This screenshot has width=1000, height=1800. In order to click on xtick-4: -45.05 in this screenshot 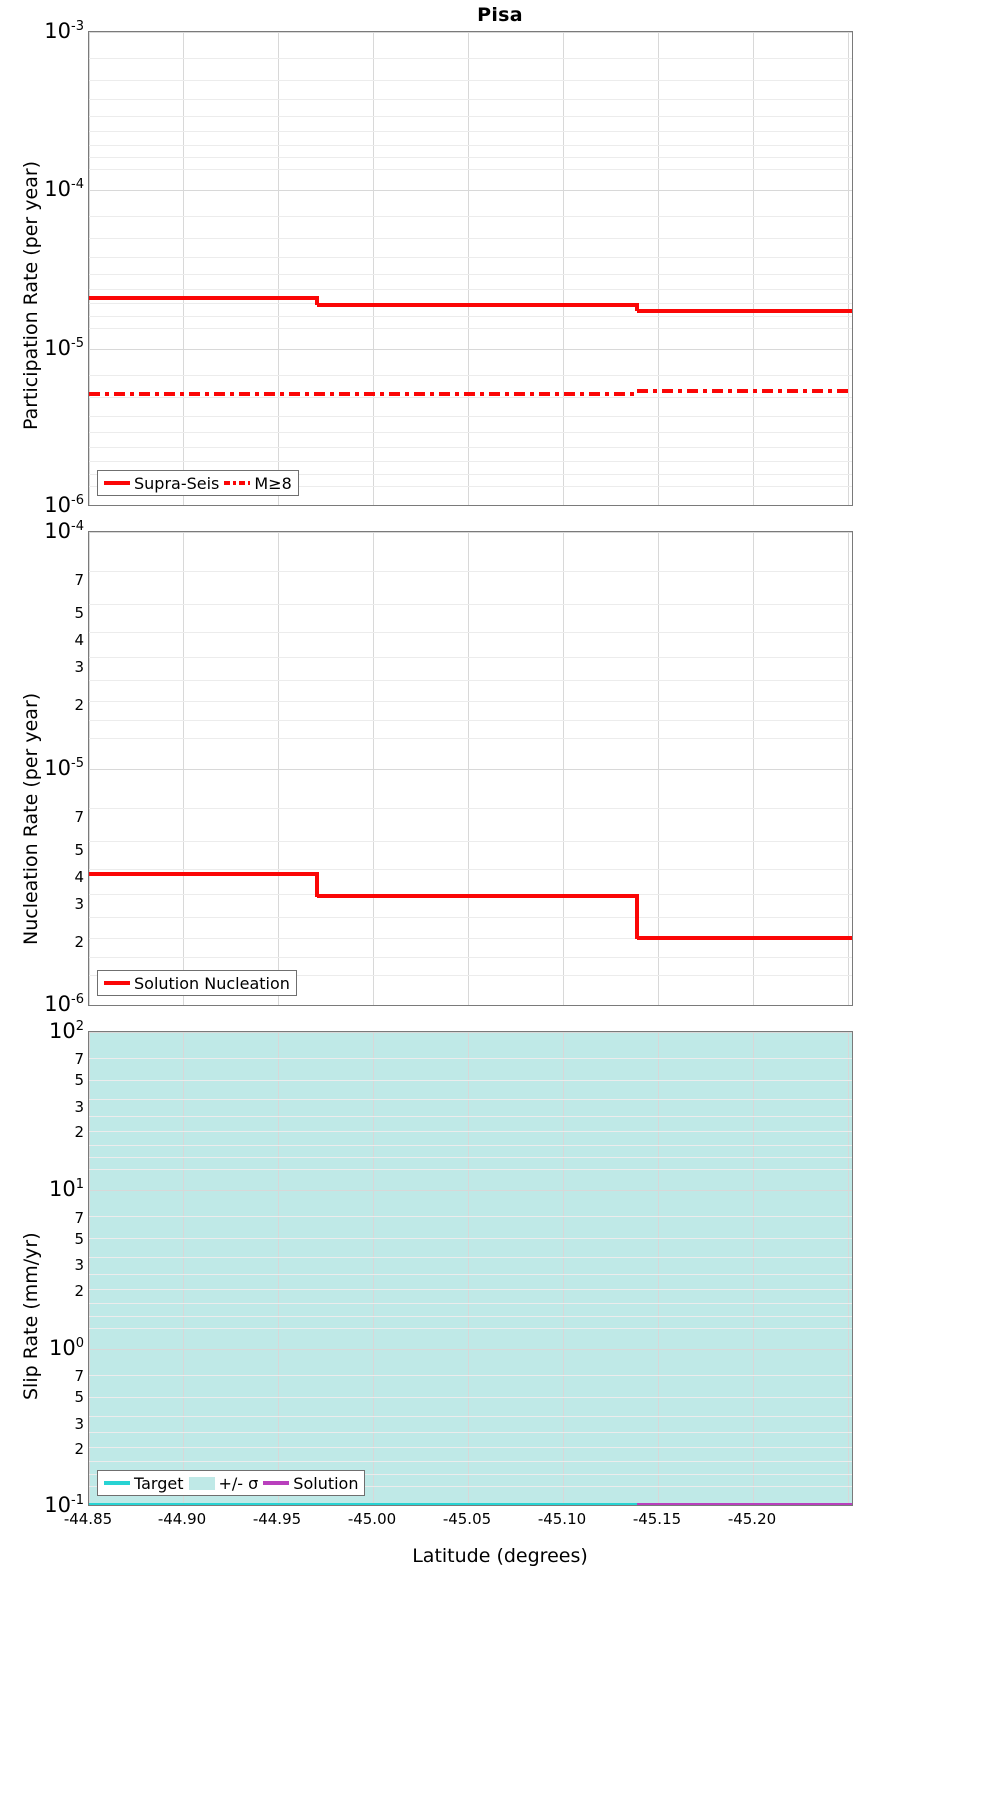, I will do `click(467, 1519)`.